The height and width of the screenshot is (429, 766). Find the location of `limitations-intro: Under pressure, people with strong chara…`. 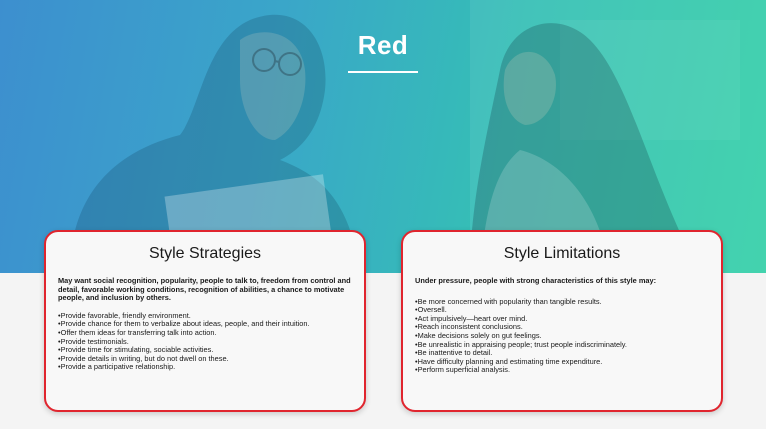

limitations-intro: Under pressure, people with strong chara… is located at coordinates (536, 280).